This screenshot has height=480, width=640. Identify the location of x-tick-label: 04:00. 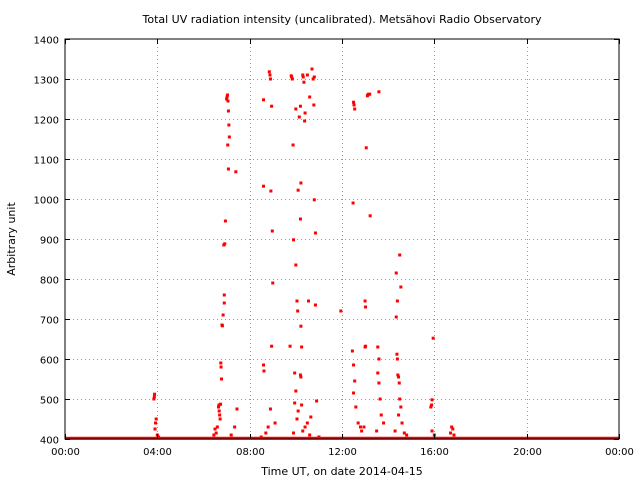
(157, 452).